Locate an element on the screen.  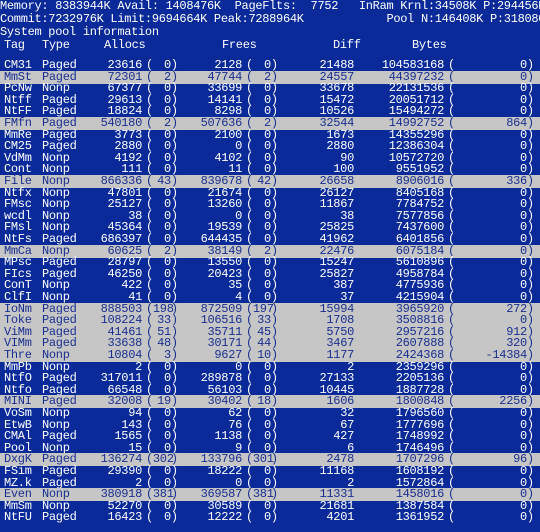
delta-value: -14384 is located at coordinates (506, 355).